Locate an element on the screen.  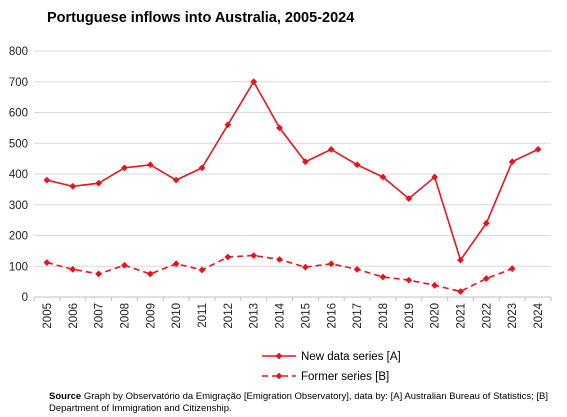
x-tick-label: 2012 is located at coordinates (229, 316).